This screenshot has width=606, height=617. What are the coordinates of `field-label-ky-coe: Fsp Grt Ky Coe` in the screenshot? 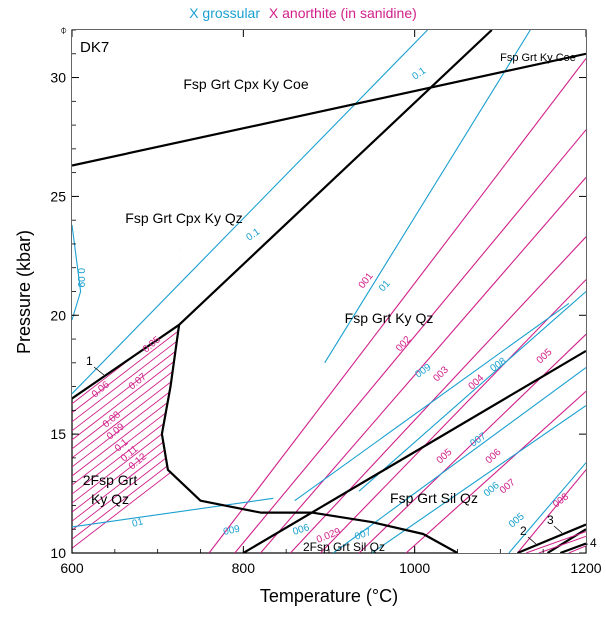 It's located at (538, 58).